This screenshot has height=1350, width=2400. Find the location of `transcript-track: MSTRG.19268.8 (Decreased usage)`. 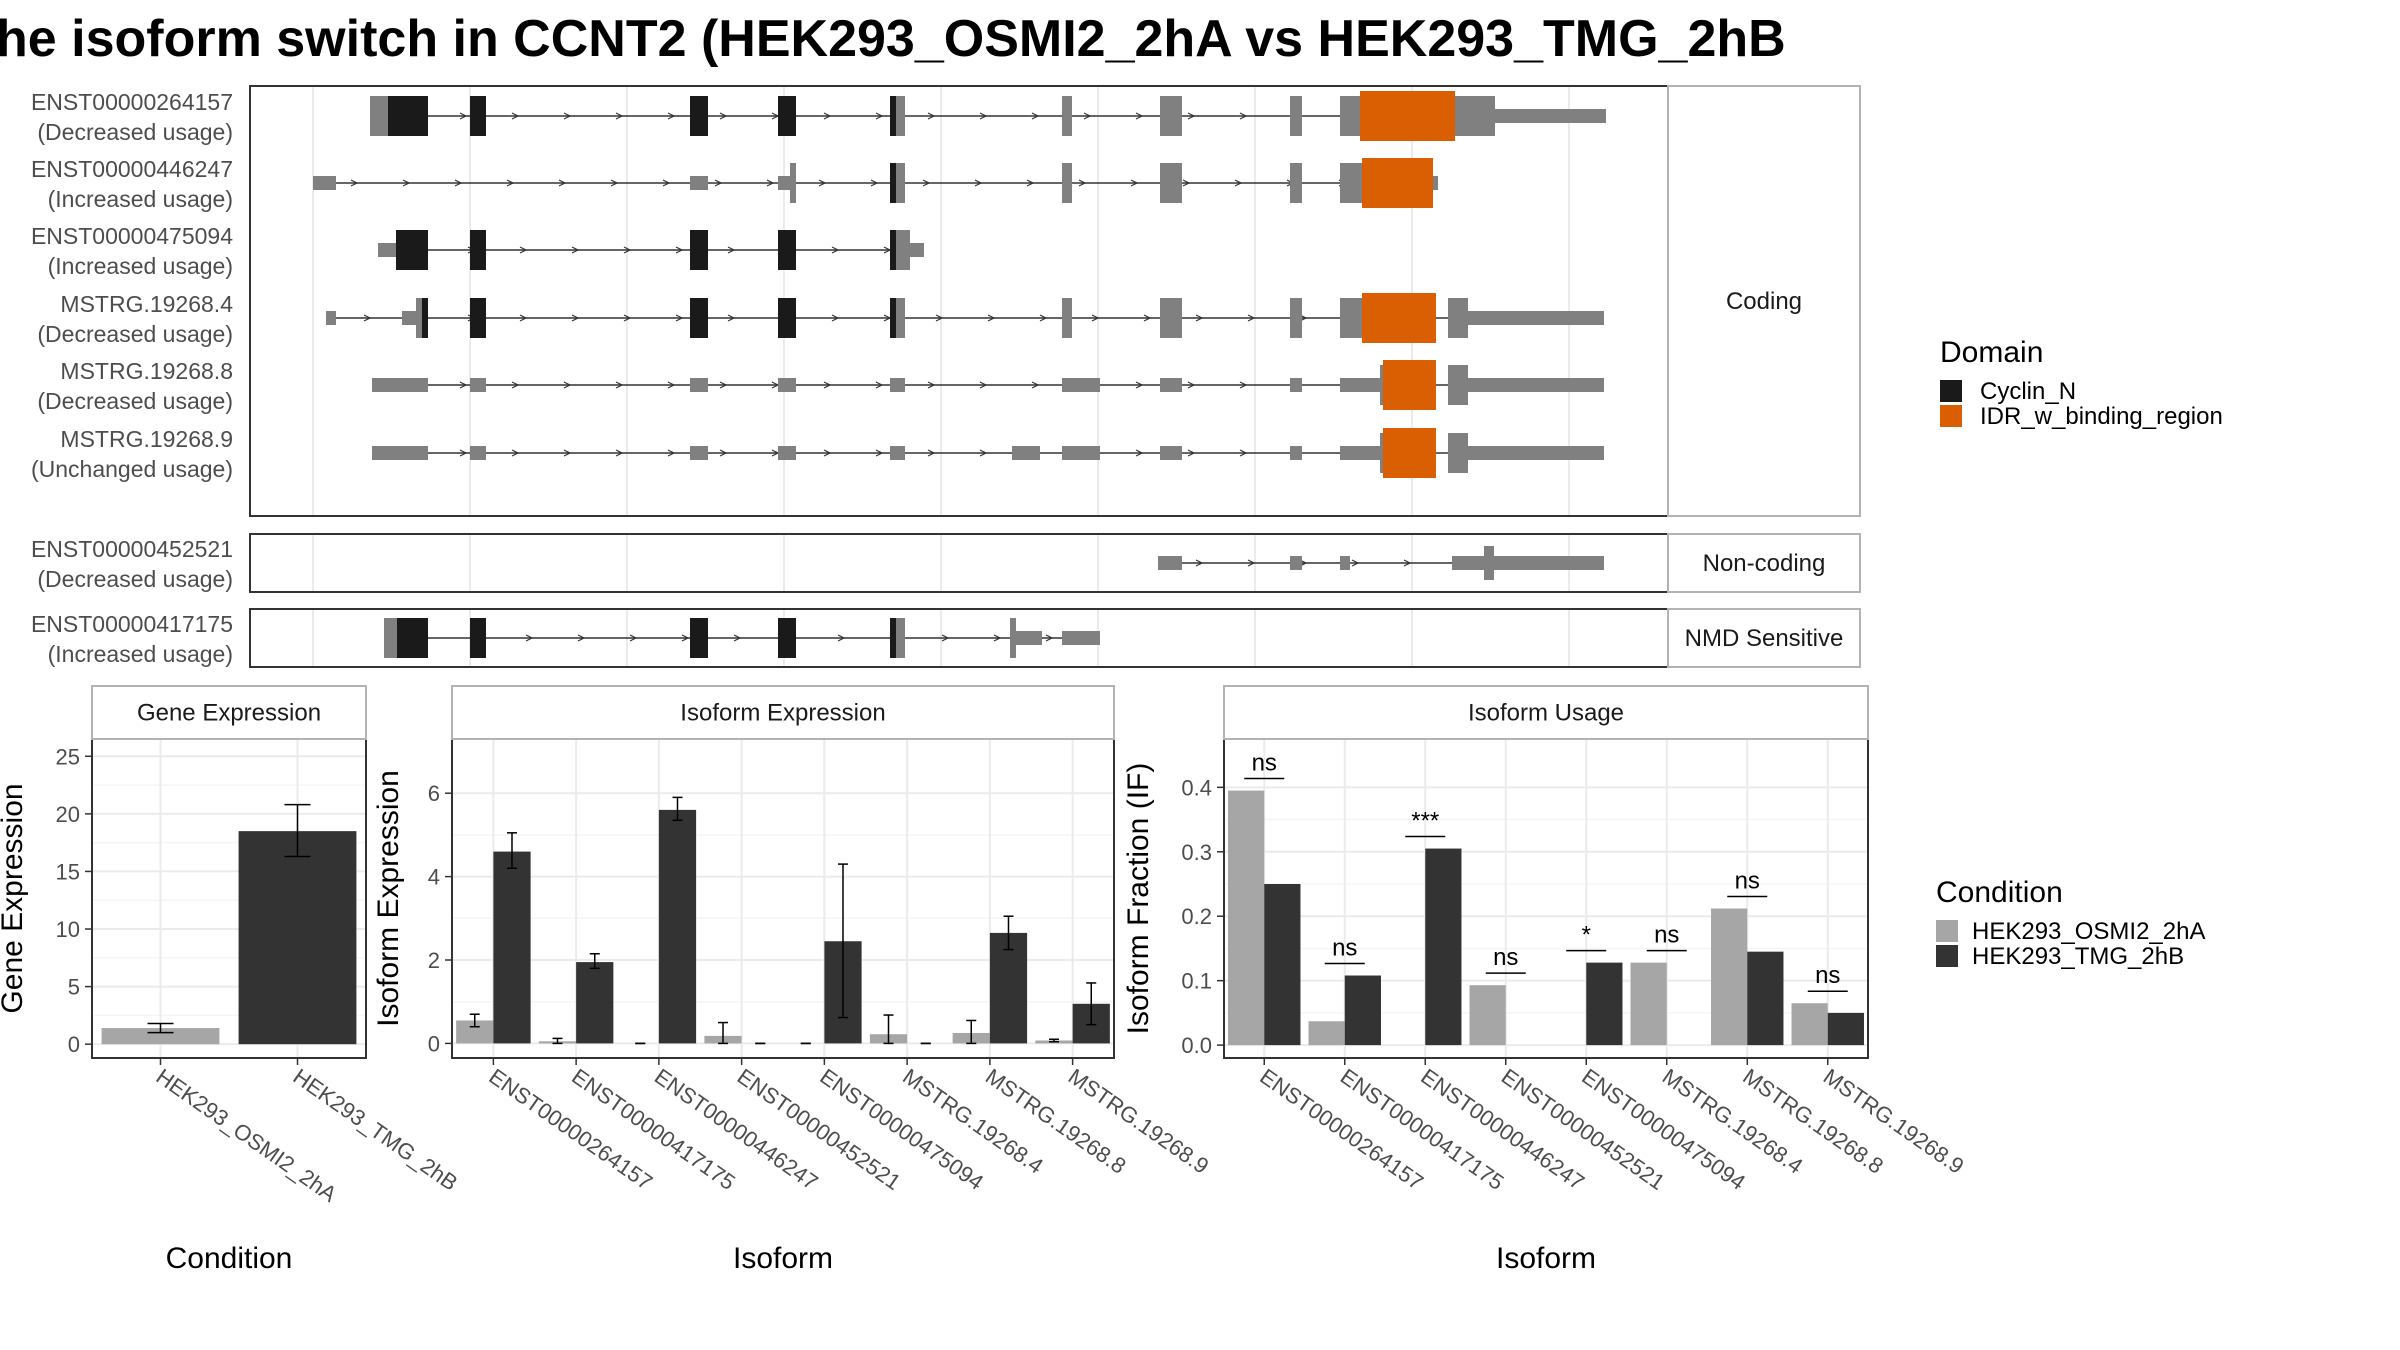

transcript-track: MSTRG.19268.8 (Decreased usage) is located at coordinates (820, 386).